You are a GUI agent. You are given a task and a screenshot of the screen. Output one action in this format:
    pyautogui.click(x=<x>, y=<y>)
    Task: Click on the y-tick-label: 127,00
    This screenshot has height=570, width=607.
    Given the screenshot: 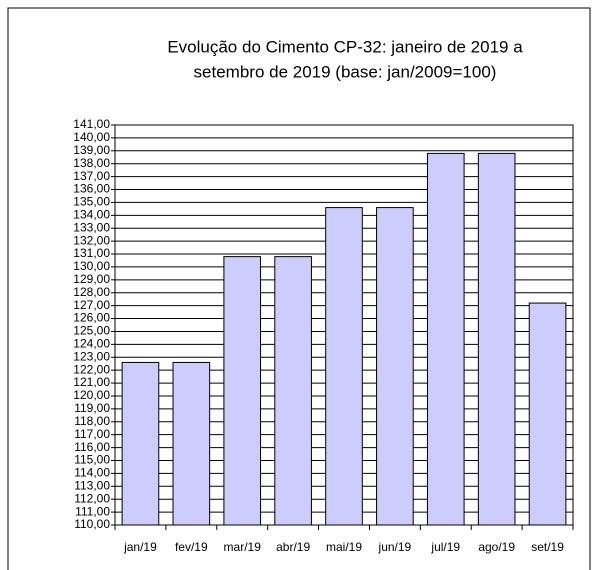 What is the action you would take?
    pyautogui.click(x=91, y=305)
    